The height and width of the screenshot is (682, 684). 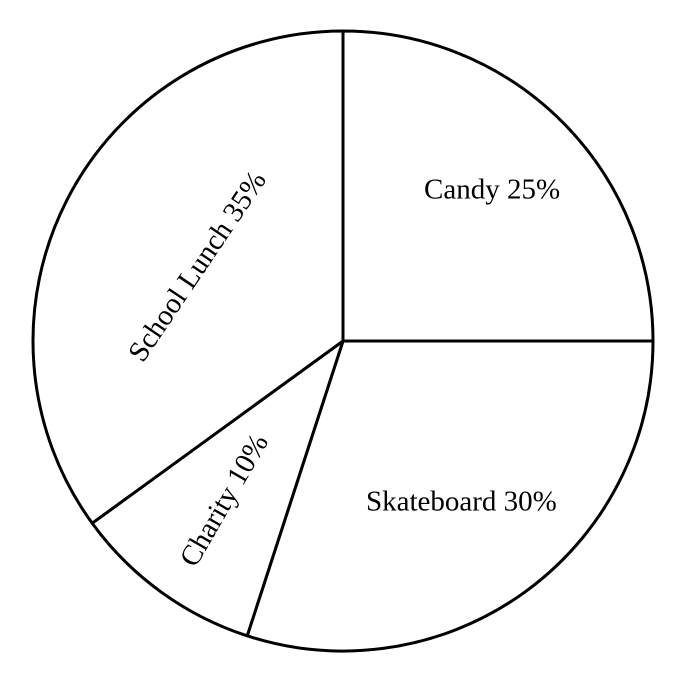 What do you see at coordinates (461, 502) in the screenshot?
I see `slice-label-skateboard: Skateboard 30%` at bounding box center [461, 502].